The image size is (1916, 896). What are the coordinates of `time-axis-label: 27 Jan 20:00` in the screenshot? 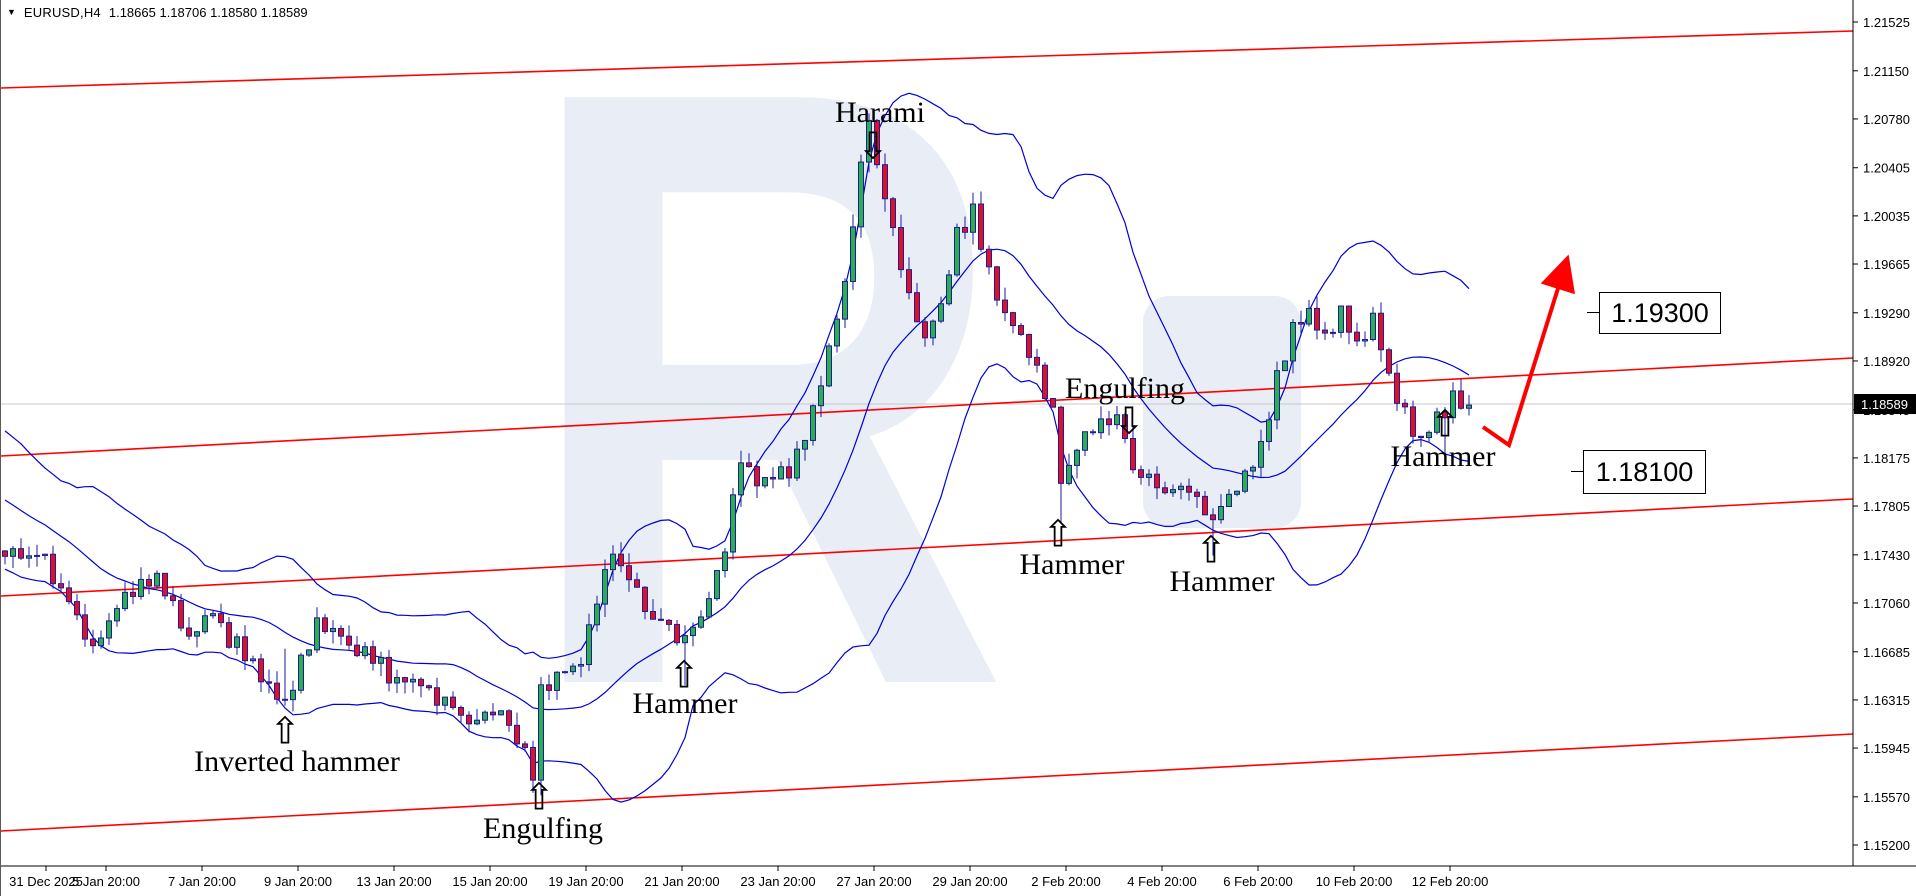 It's located at (873, 881).